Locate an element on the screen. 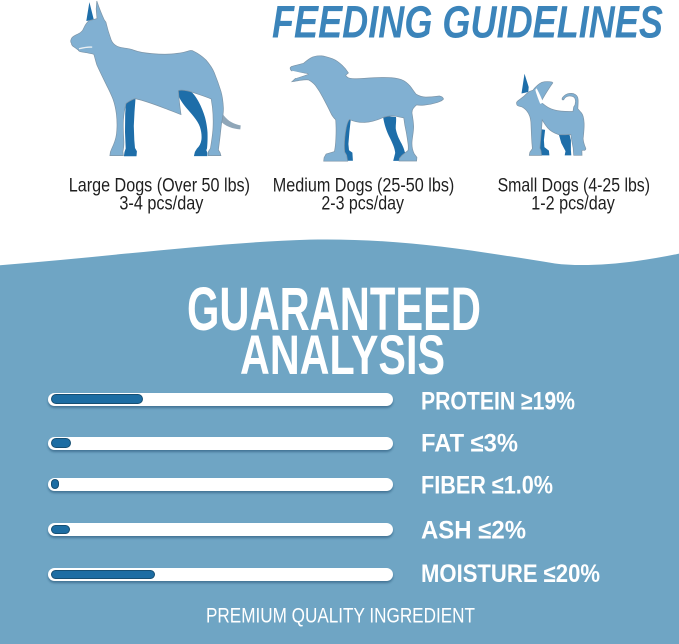 Image resolution: width=679 pixels, height=644 pixels. svg-text: ANALYSIS is located at coordinates (342, 351).